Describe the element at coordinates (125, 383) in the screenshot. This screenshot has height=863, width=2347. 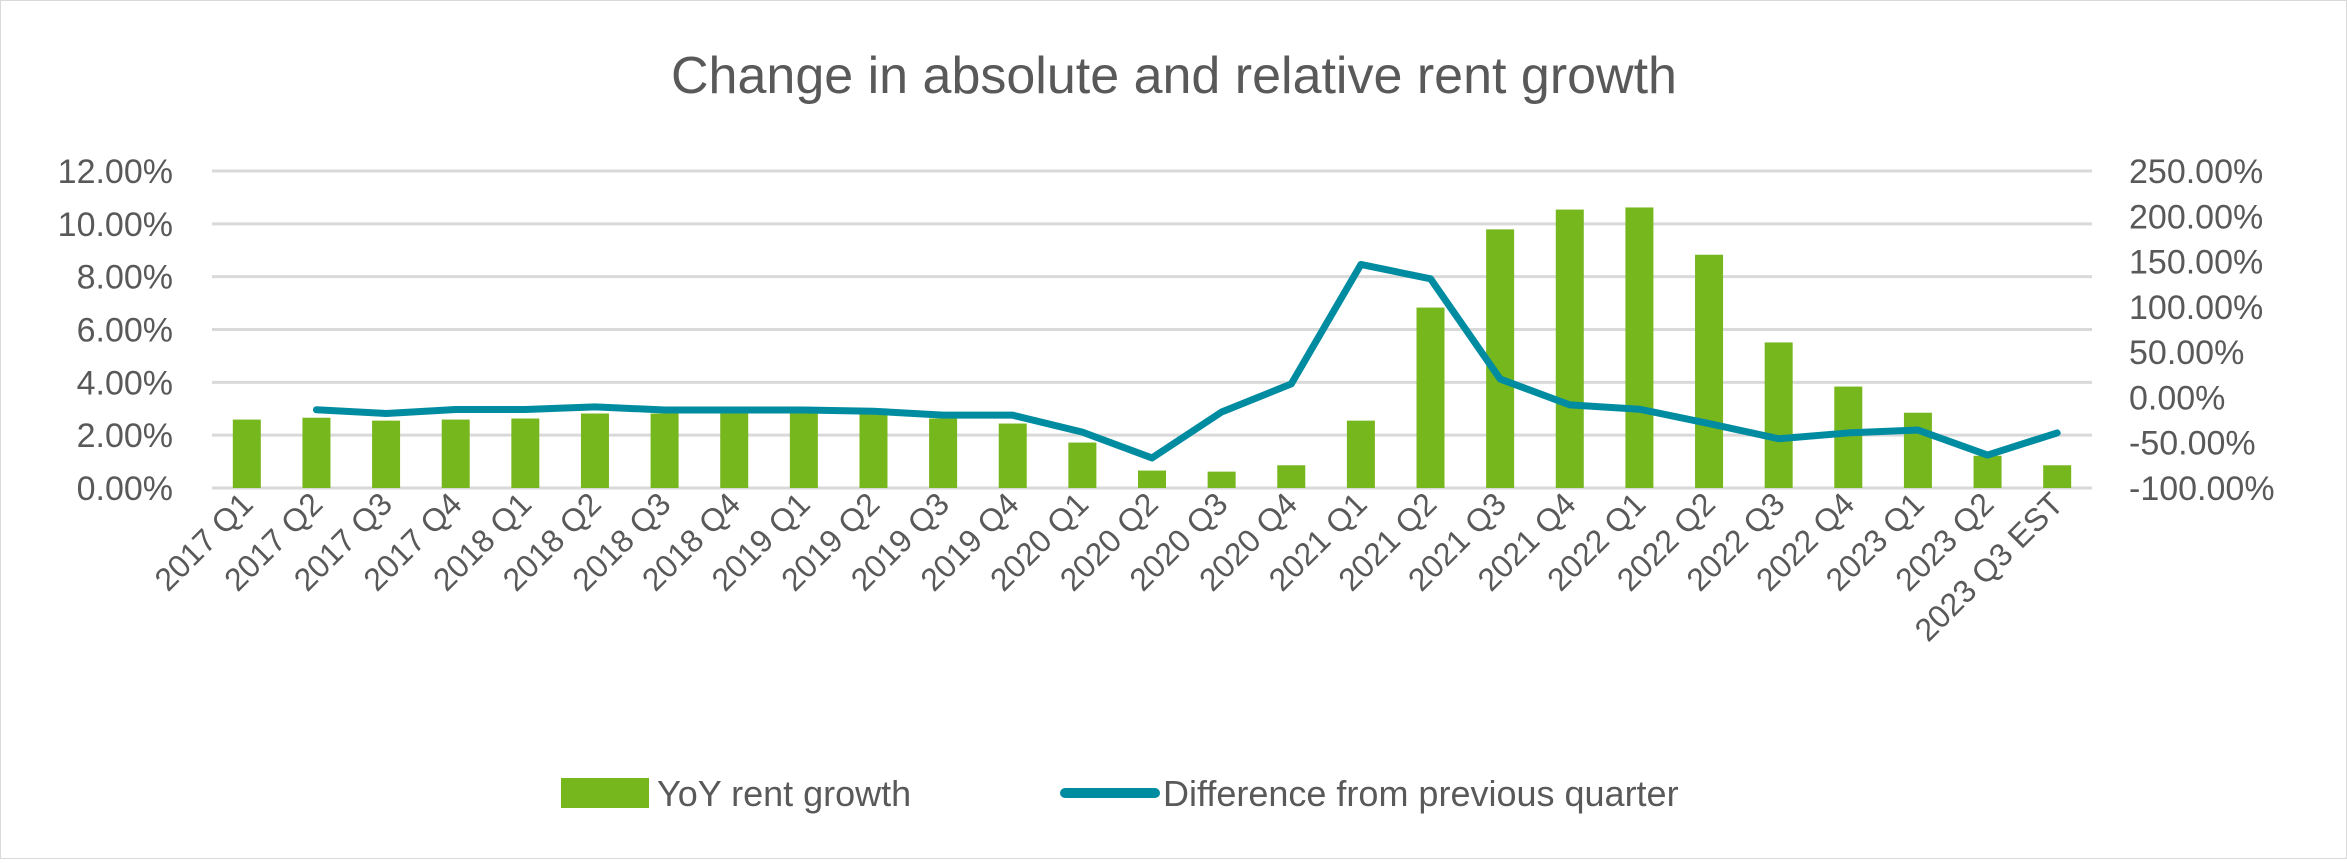
I see `y-left-tick-label: 4.00%` at that location.